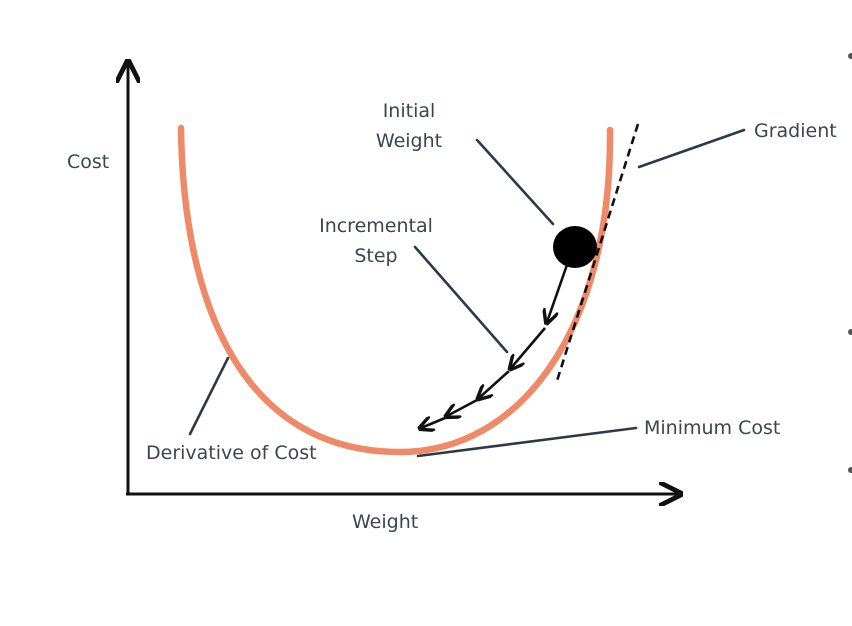 The width and height of the screenshot is (852, 626). I want to click on x-axis-label: Weight, so click(385, 522).